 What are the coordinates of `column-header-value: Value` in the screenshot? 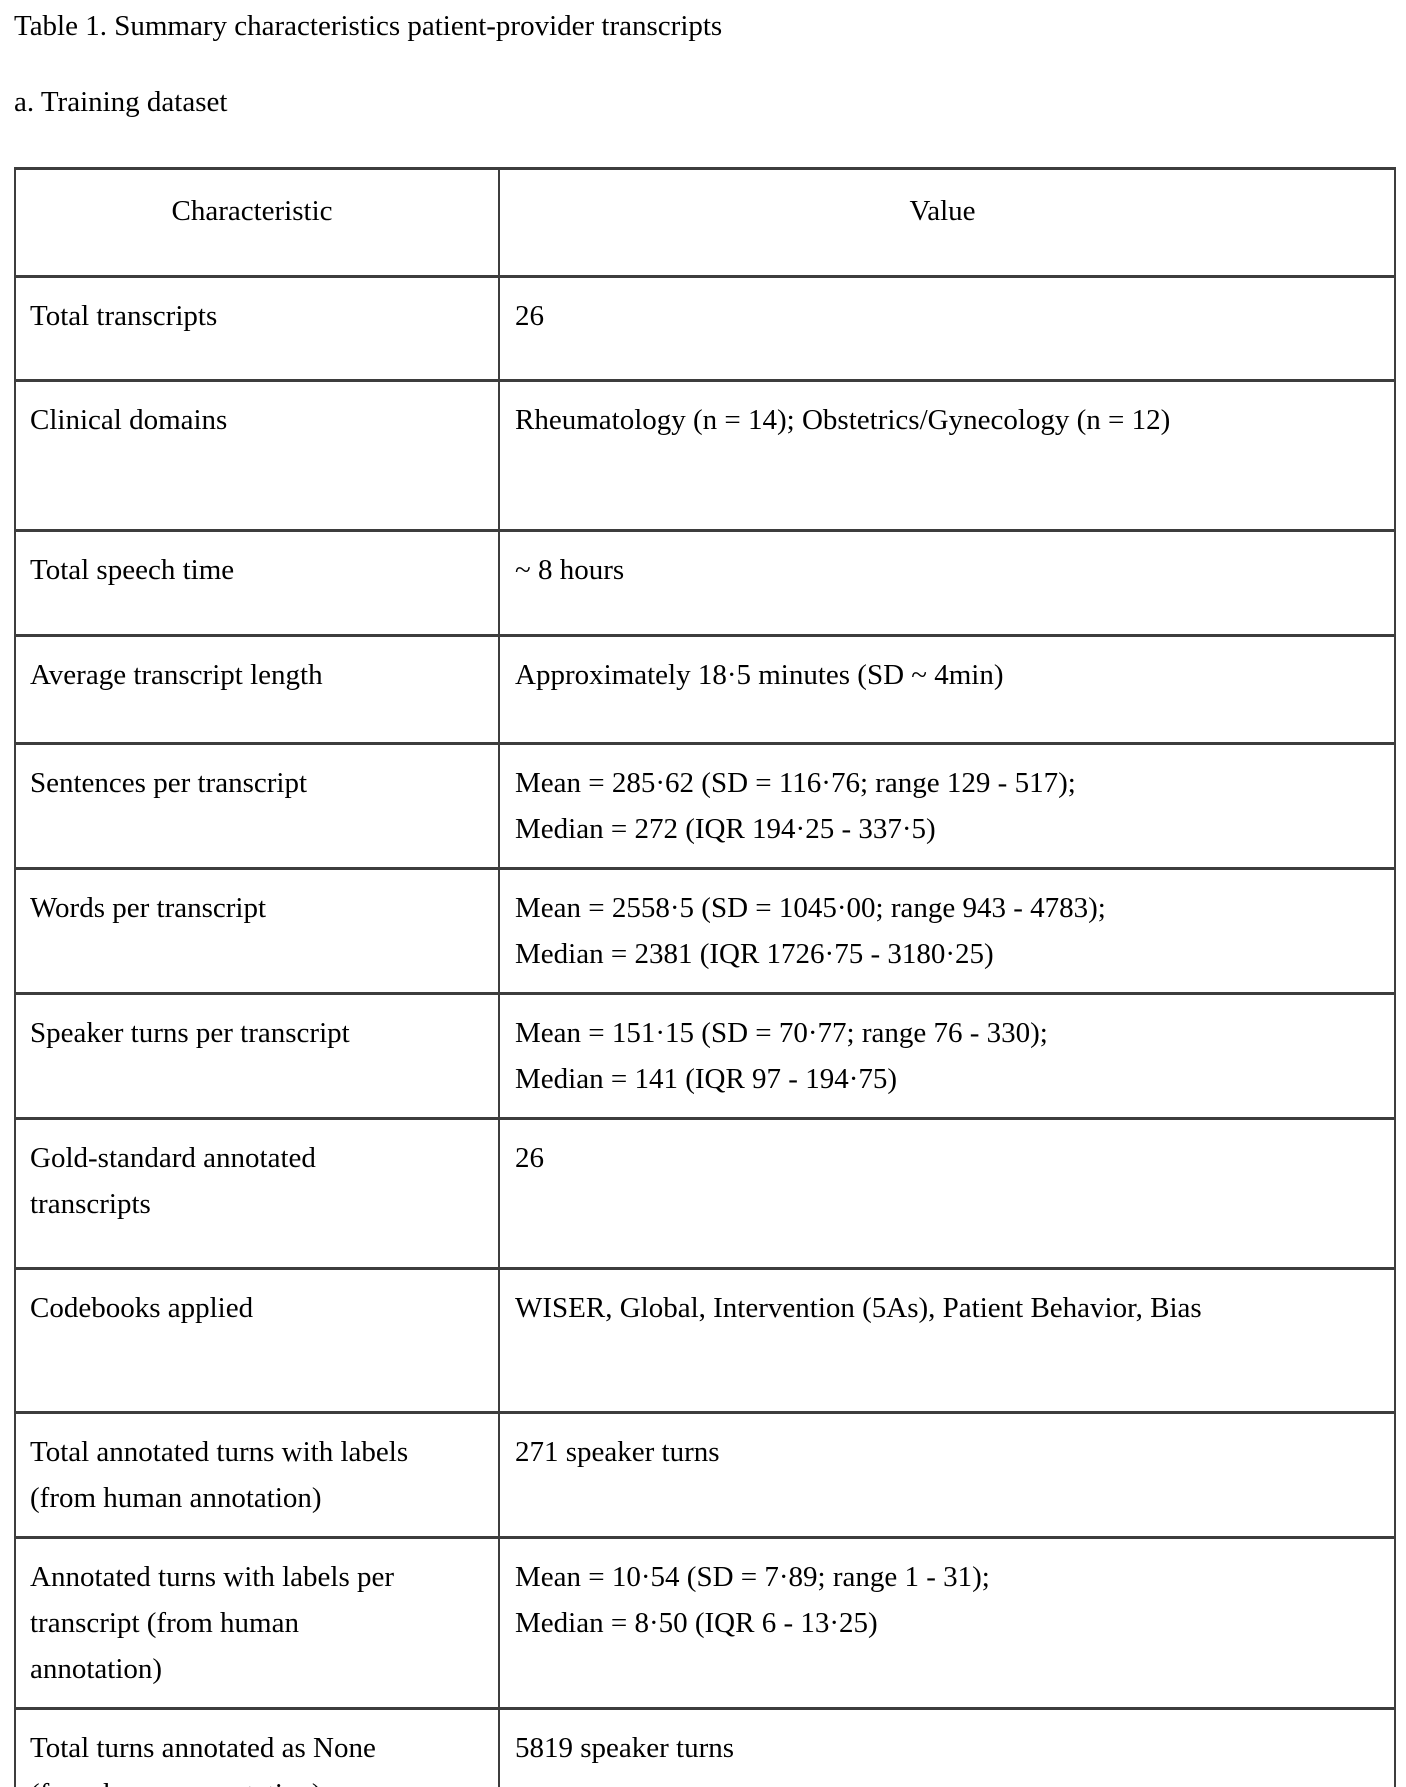 It's located at (942, 211).